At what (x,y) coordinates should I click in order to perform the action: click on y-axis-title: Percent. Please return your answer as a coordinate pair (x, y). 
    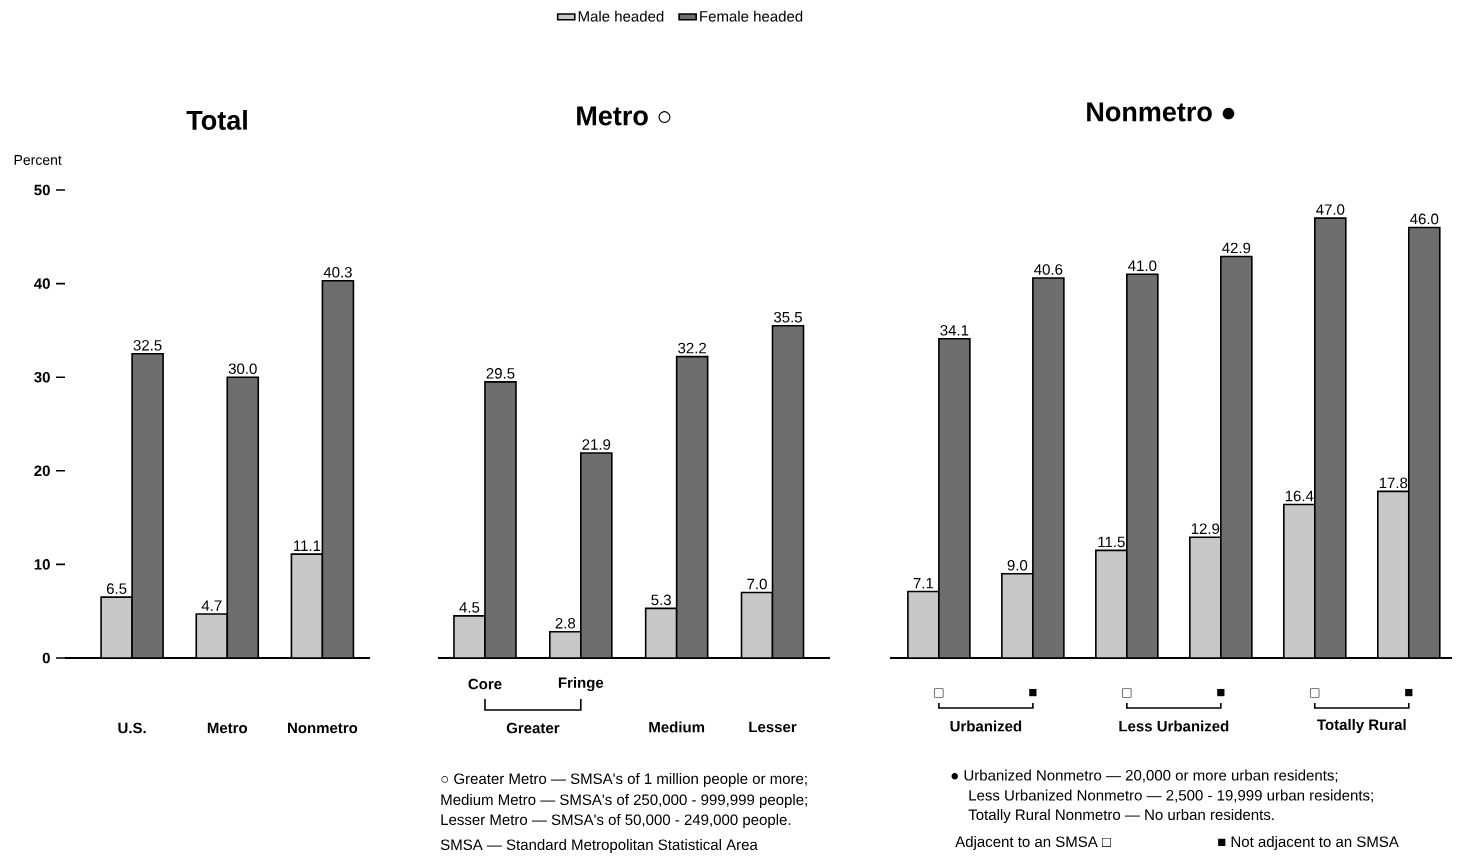
    Looking at the image, I should click on (38, 160).